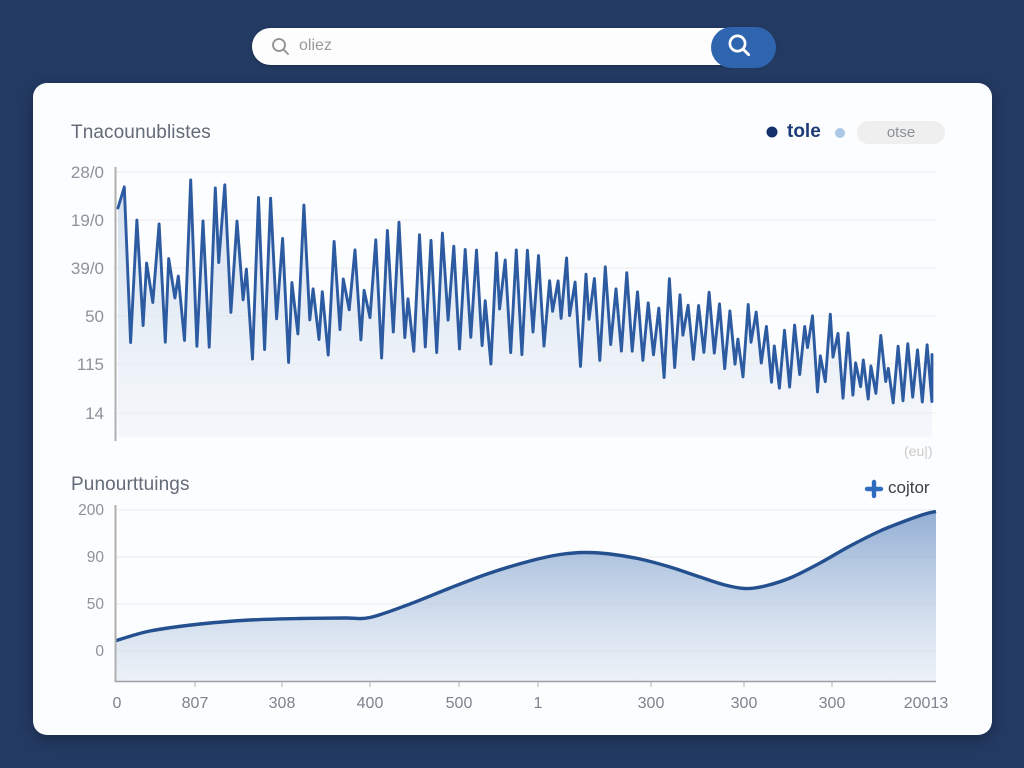 The width and height of the screenshot is (1024, 768). What do you see at coordinates (926, 703) in the screenshot?
I see `svg-text: 20013` at bounding box center [926, 703].